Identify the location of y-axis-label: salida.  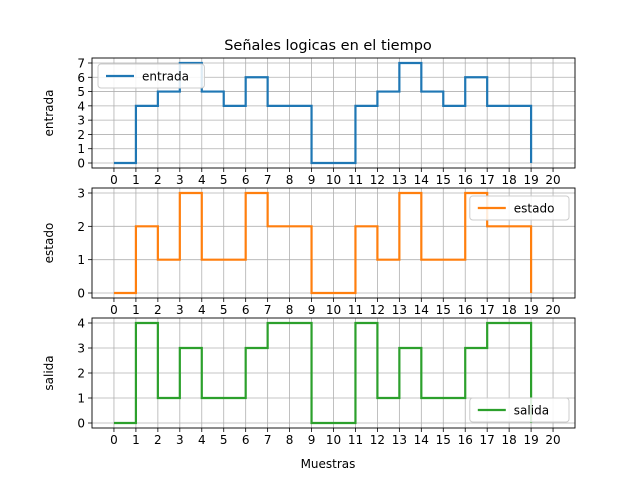
(49, 372).